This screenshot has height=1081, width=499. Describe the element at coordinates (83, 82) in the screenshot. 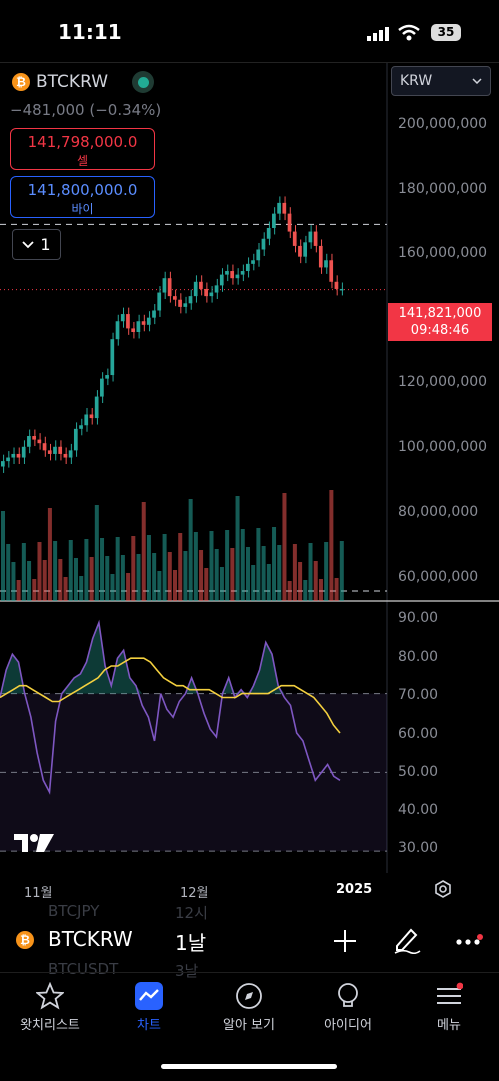

I see `symbol-header: ₿ BTCKRW` at that location.